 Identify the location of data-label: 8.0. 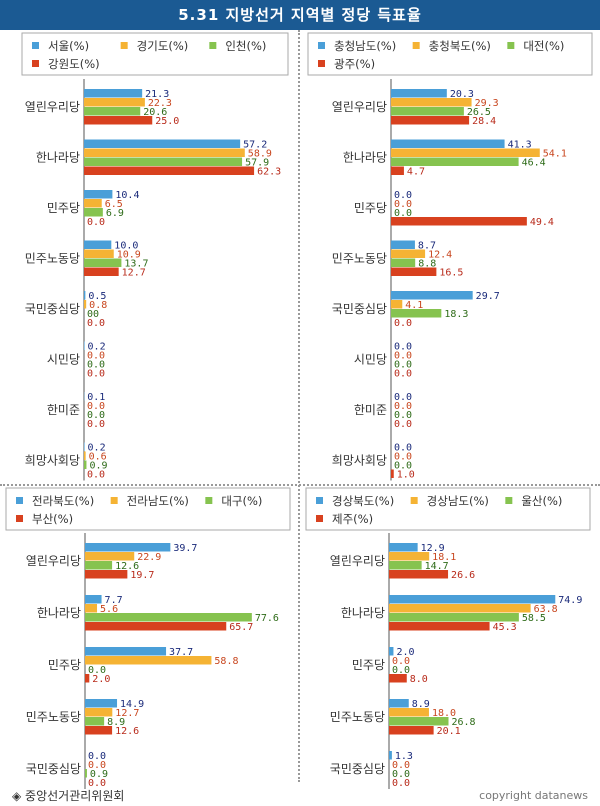
(419, 679).